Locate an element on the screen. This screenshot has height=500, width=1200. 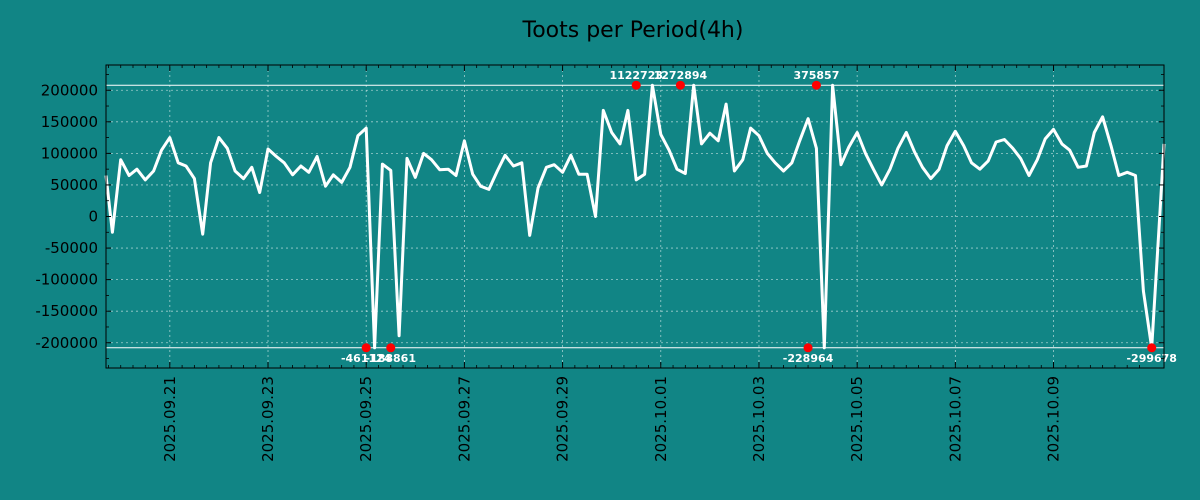
x-tick-label: 2025.10.05 is located at coordinates (857, 419).